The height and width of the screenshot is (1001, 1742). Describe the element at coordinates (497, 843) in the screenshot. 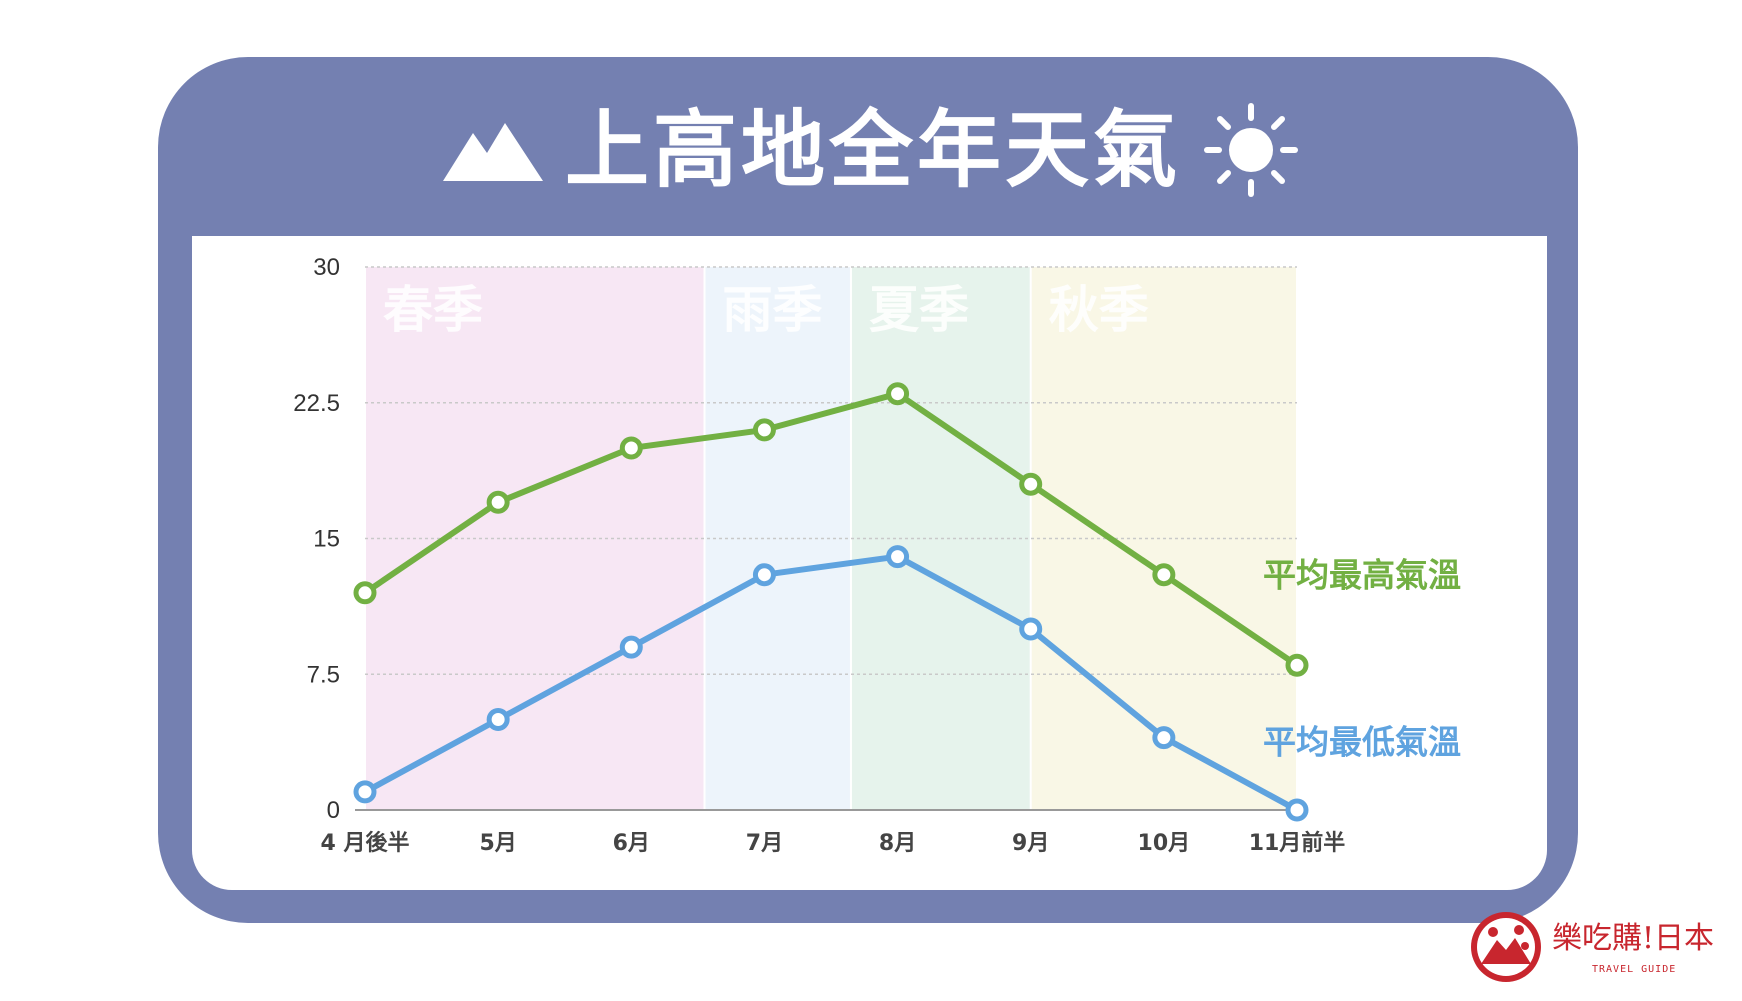

I see `x-tick-label: 5月` at that location.